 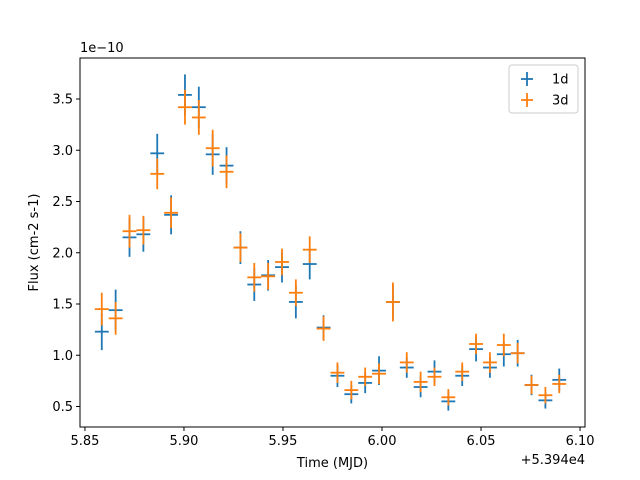 What do you see at coordinates (34, 243) in the screenshot?
I see `y-axis-label: Flux (cm-2 s-1)` at bounding box center [34, 243].